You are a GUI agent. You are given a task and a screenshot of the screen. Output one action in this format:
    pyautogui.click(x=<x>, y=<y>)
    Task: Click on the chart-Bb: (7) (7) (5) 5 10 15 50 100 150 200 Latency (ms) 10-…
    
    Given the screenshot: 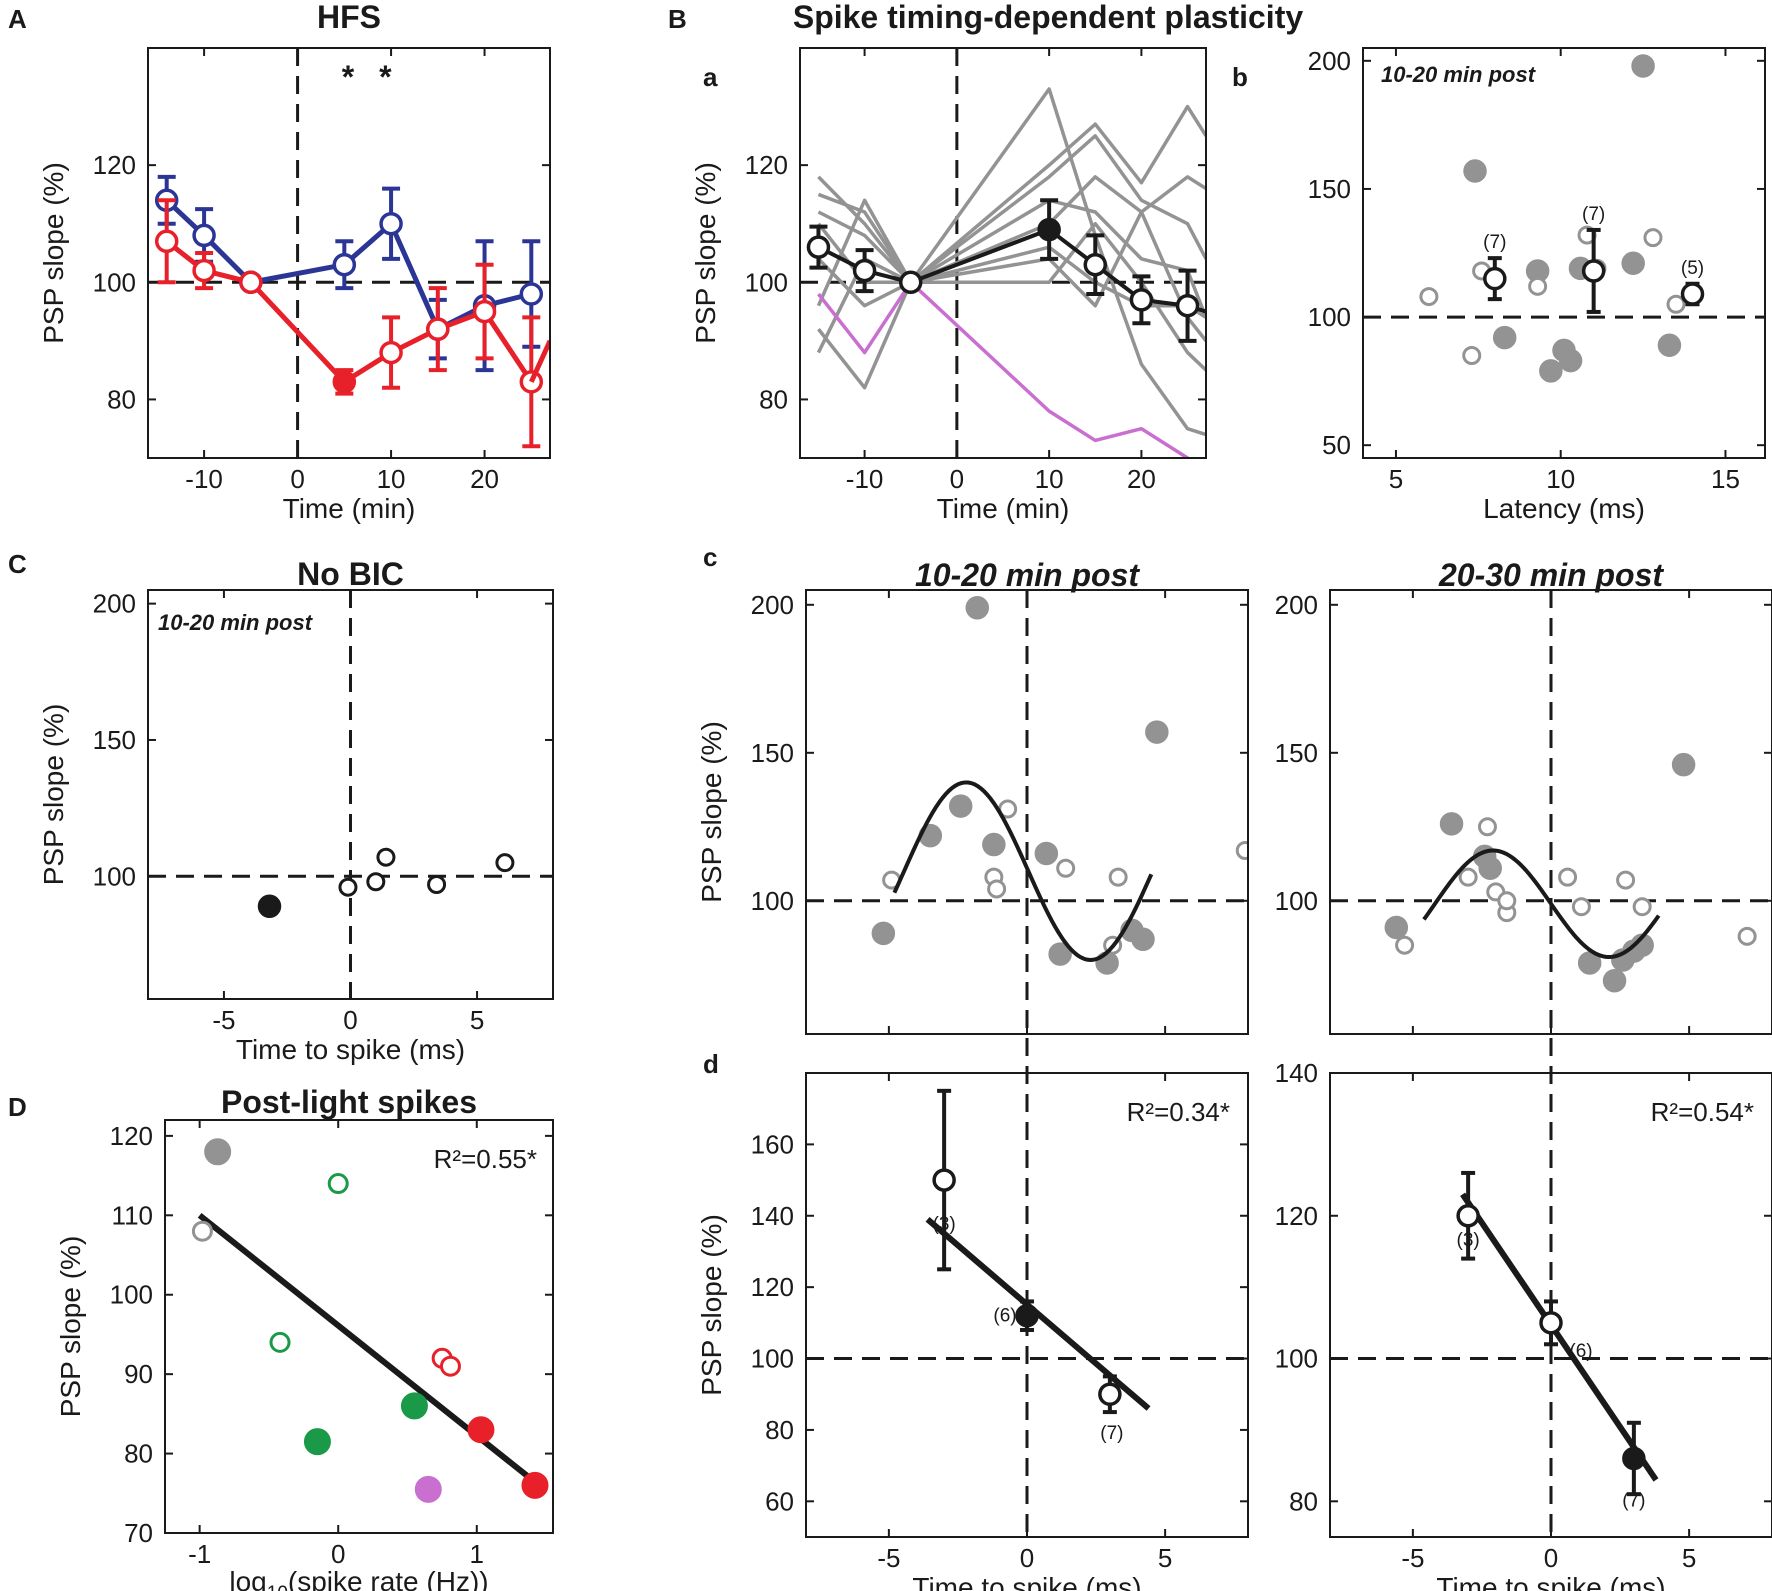 What is the action you would take?
    pyautogui.click(x=1537, y=285)
    